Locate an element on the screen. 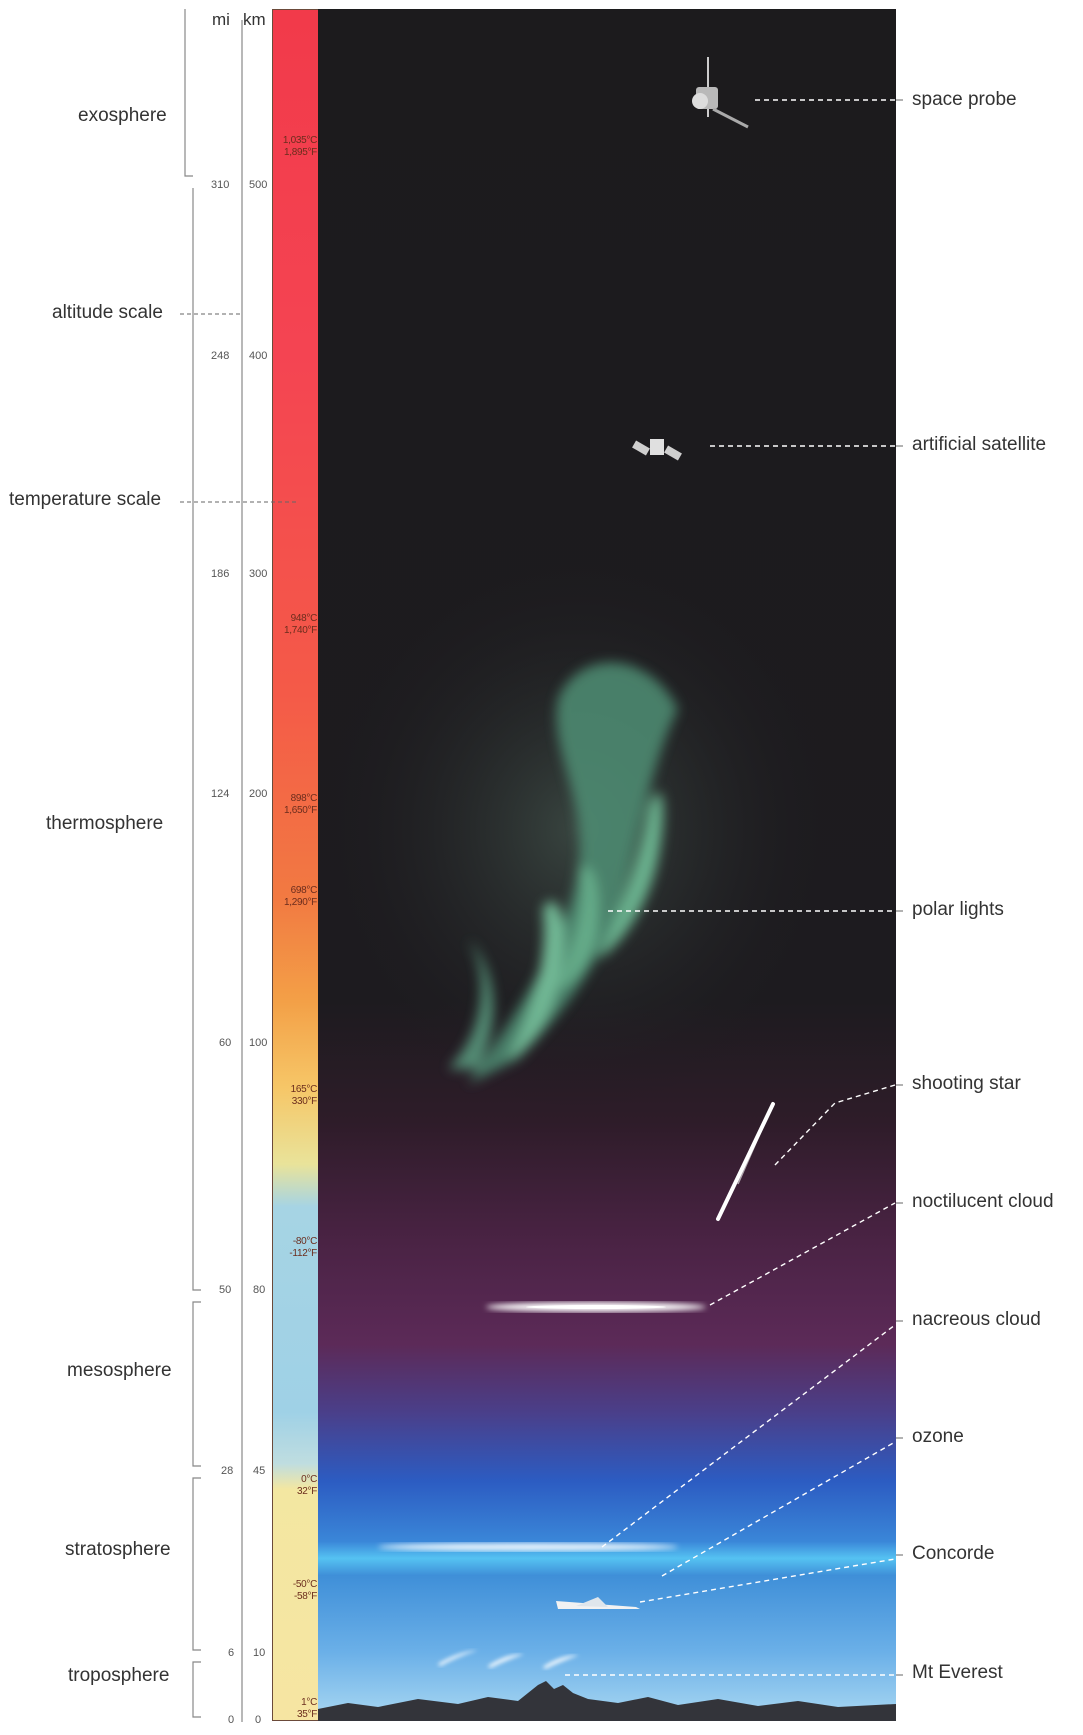 This screenshot has width=1083, height=1735. temperature-reading: 1°C 35°F is located at coordinates (306, 1708).